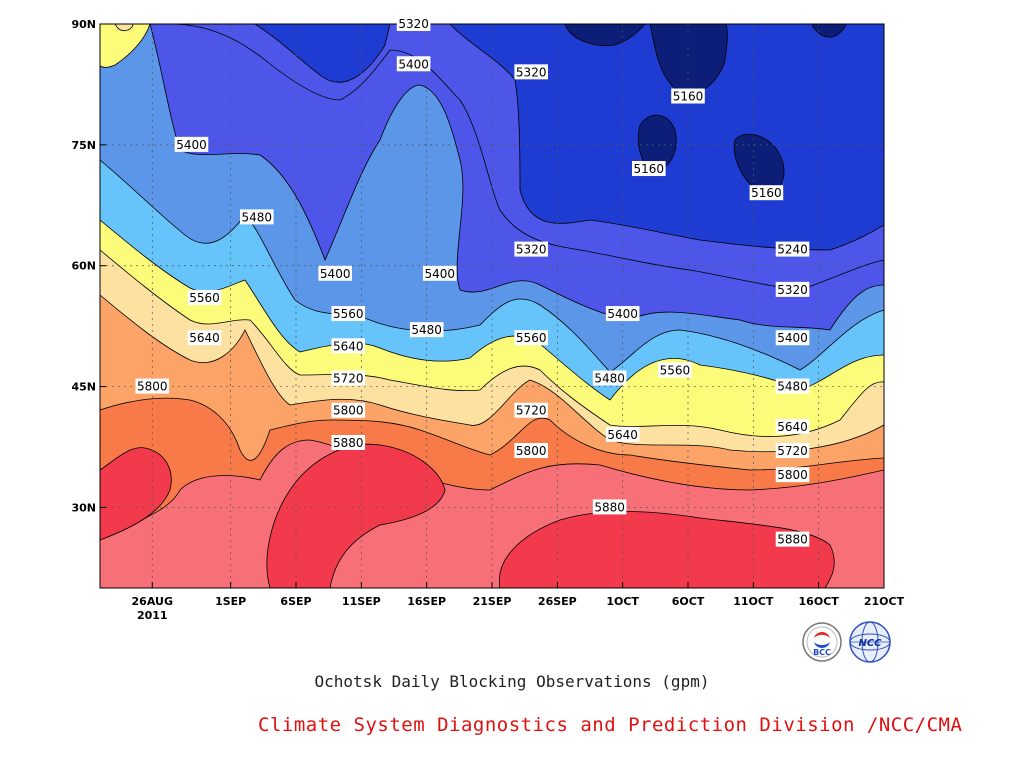 The width and height of the screenshot is (1024, 768). Describe the element at coordinates (492, 601) in the screenshot. I see `x-tick-label: 21SEP` at that location.